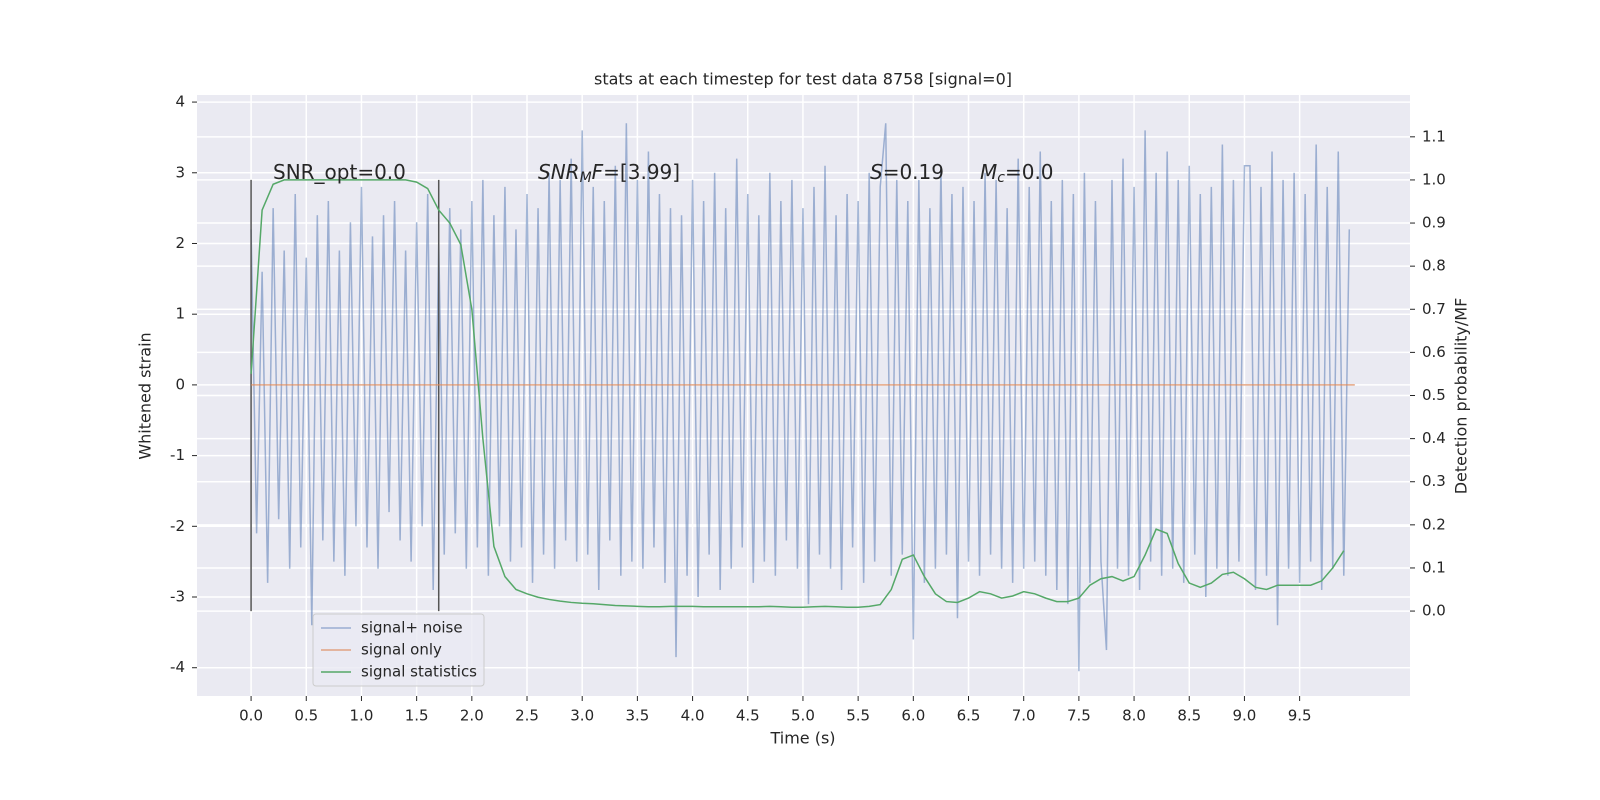 The width and height of the screenshot is (1600, 800). Describe the element at coordinates (306, 716) in the screenshot. I see `x-tick-label: 0.5` at that location.